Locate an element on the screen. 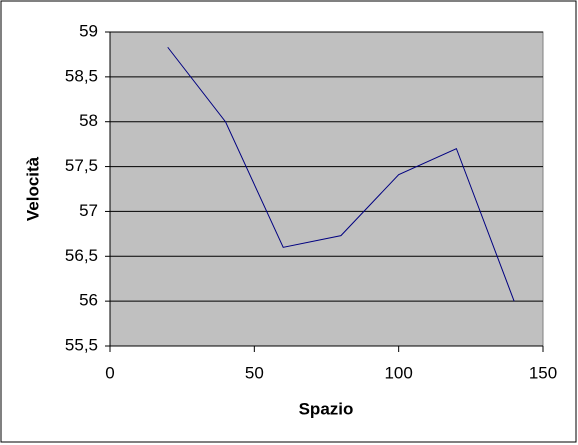 The width and height of the screenshot is (578, 445). y-tick-label: 59 is located at coordinates (88, 30).